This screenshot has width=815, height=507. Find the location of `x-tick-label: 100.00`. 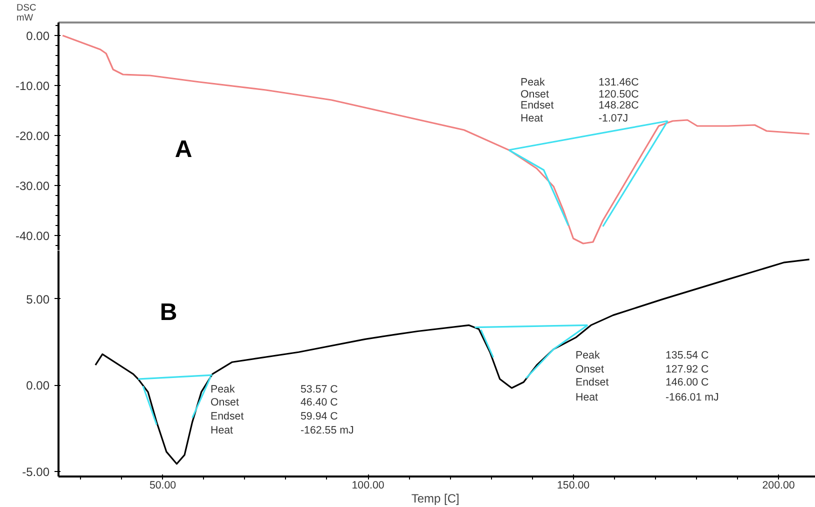

x-tick-label: 100.00 is located at coordinates (368, 486).